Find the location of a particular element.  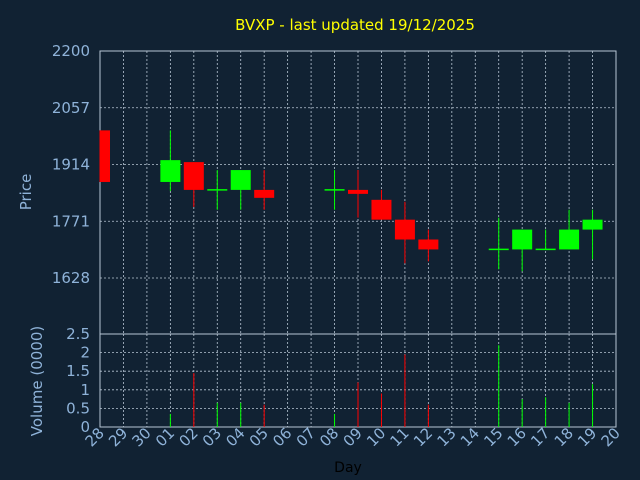

x-tick-label: 04 is located at coordinates (235, 437).